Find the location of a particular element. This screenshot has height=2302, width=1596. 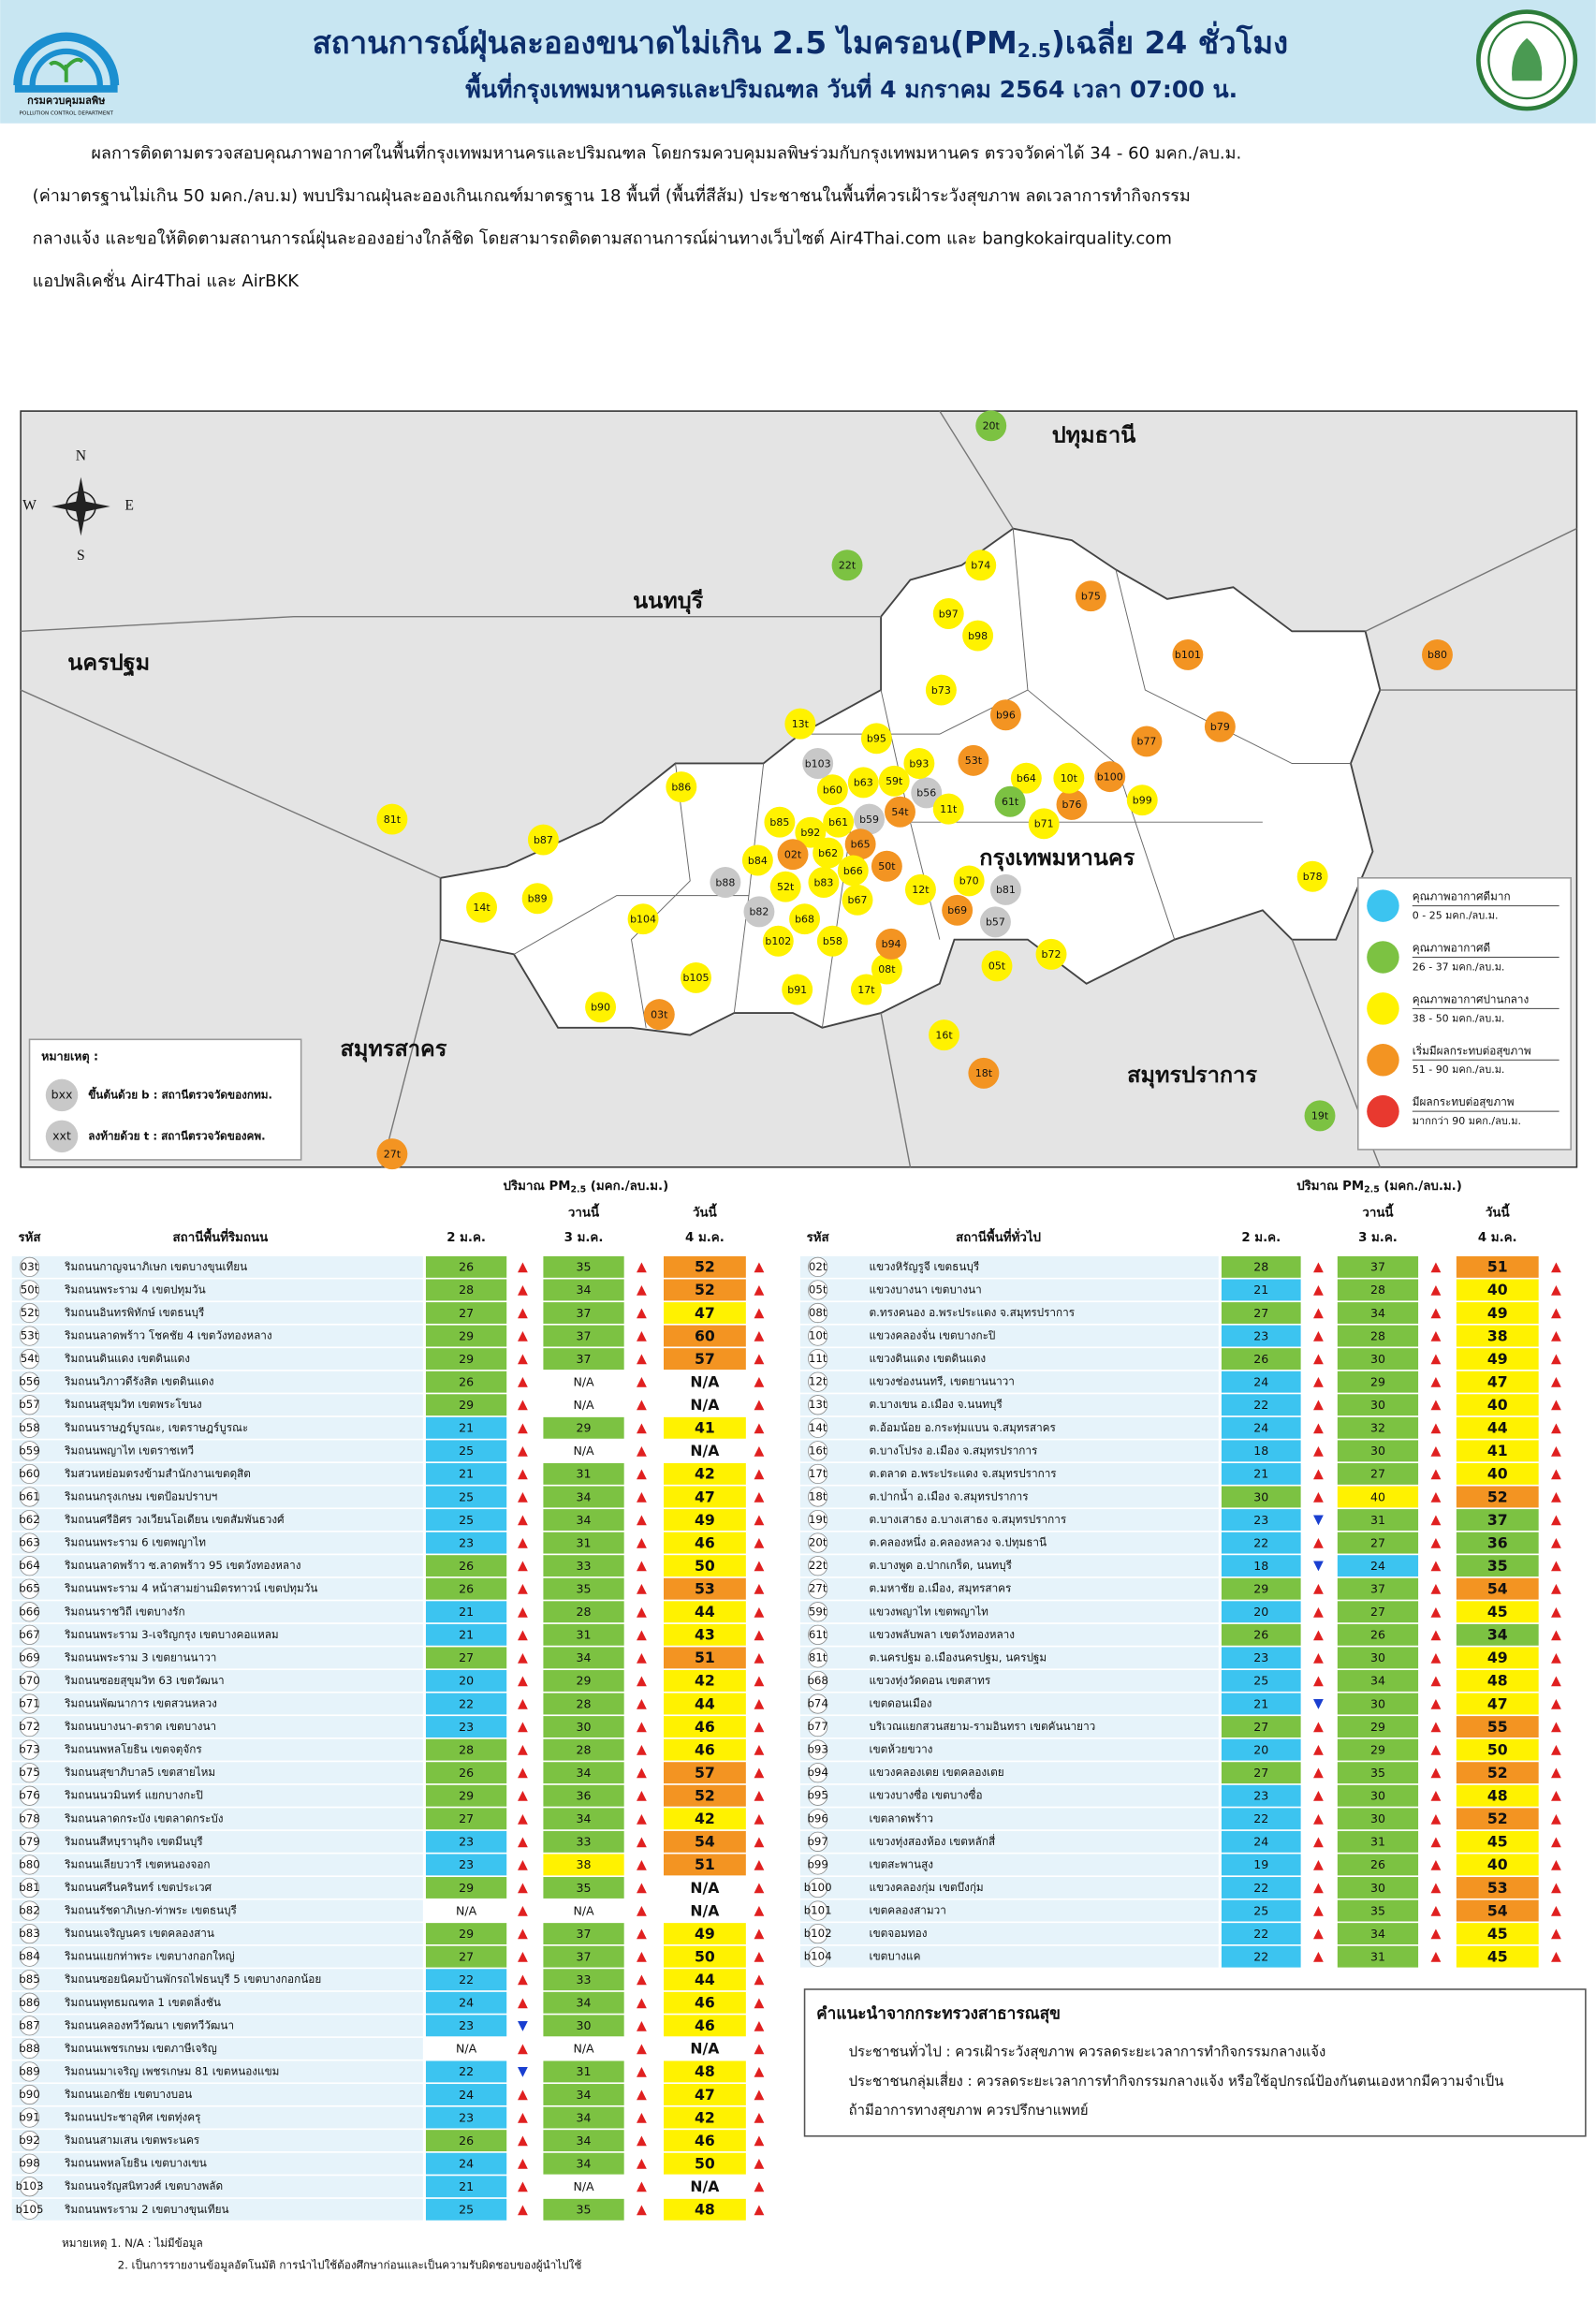

legend-label: เริ่มมีผลกระทบต่อสุขภาพ is located at coordinates (1472, 1050).